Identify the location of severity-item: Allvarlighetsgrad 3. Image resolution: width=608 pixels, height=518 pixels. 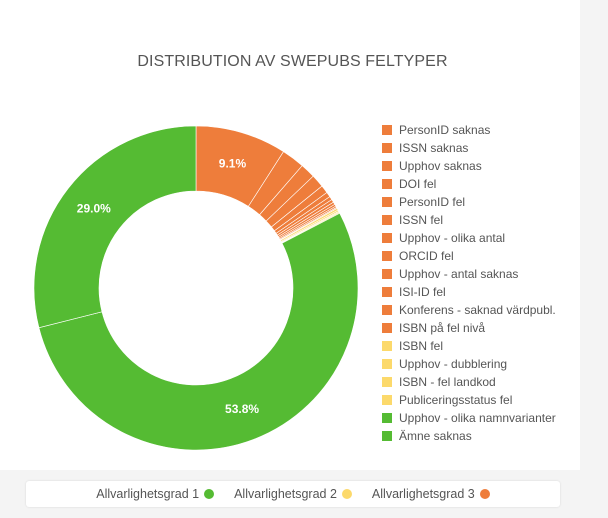
(431, 494).